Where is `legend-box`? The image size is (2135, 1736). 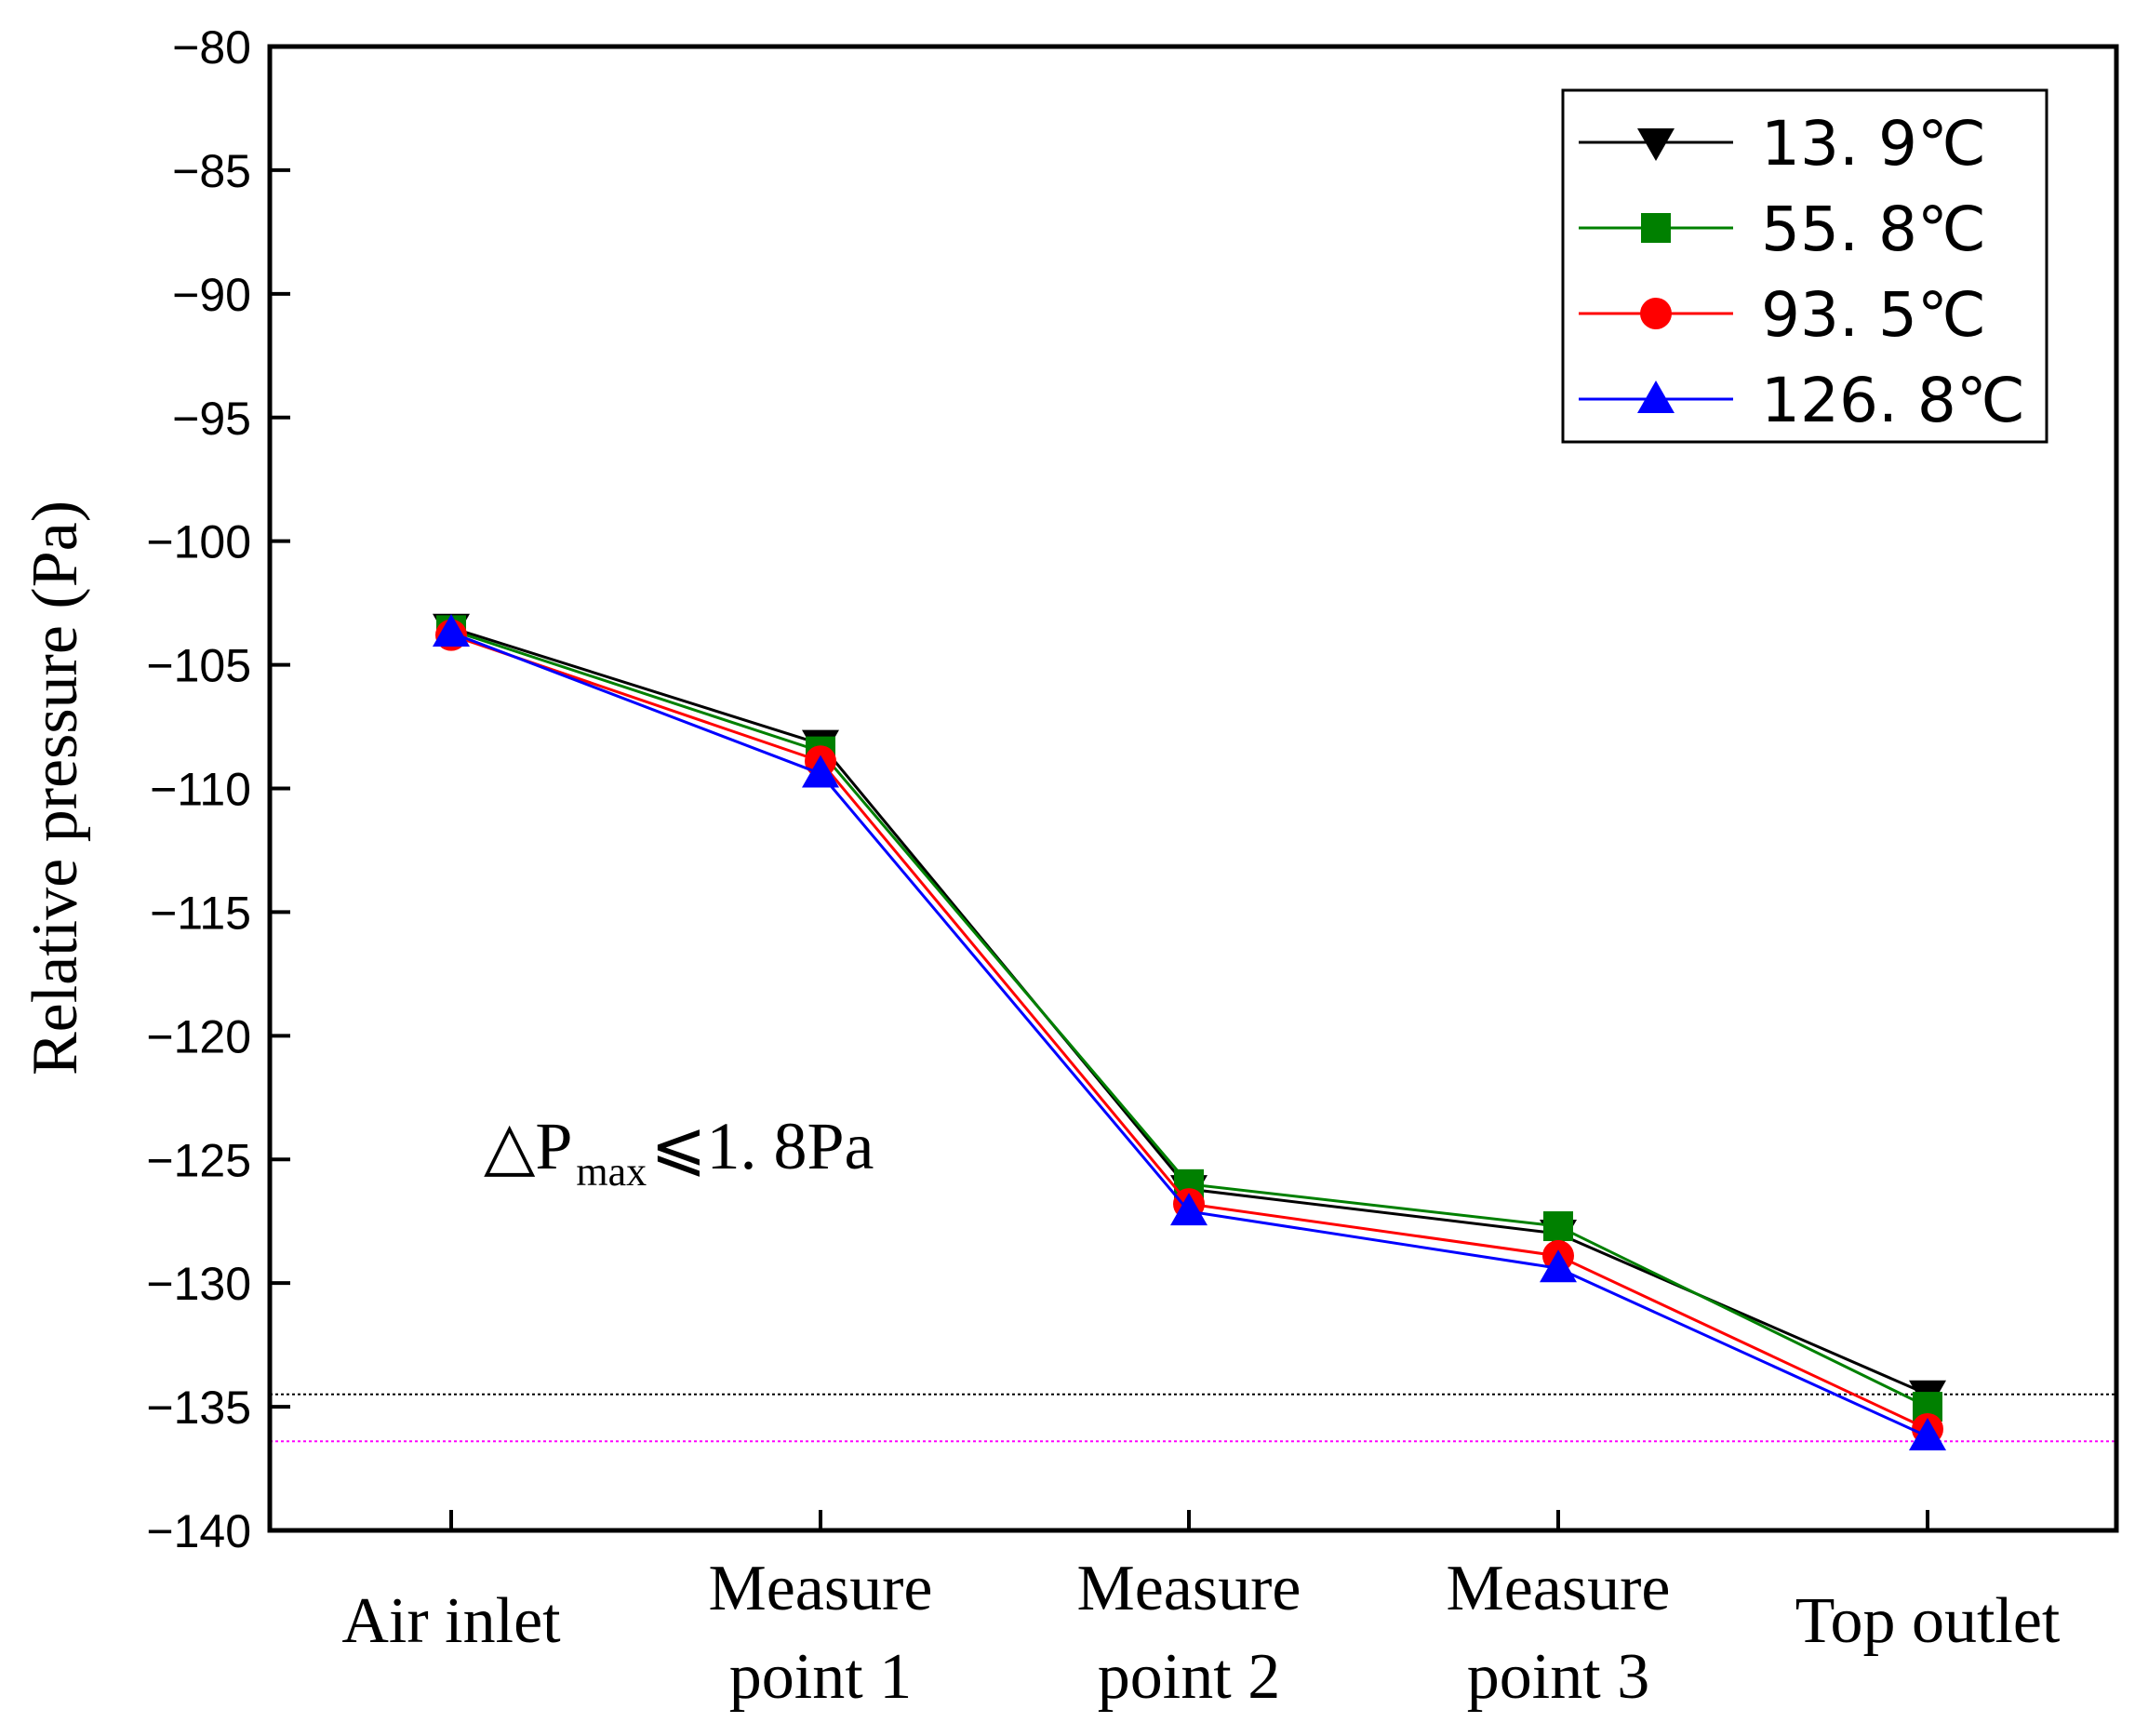
legend-box is located at coordinates (1804, 266).